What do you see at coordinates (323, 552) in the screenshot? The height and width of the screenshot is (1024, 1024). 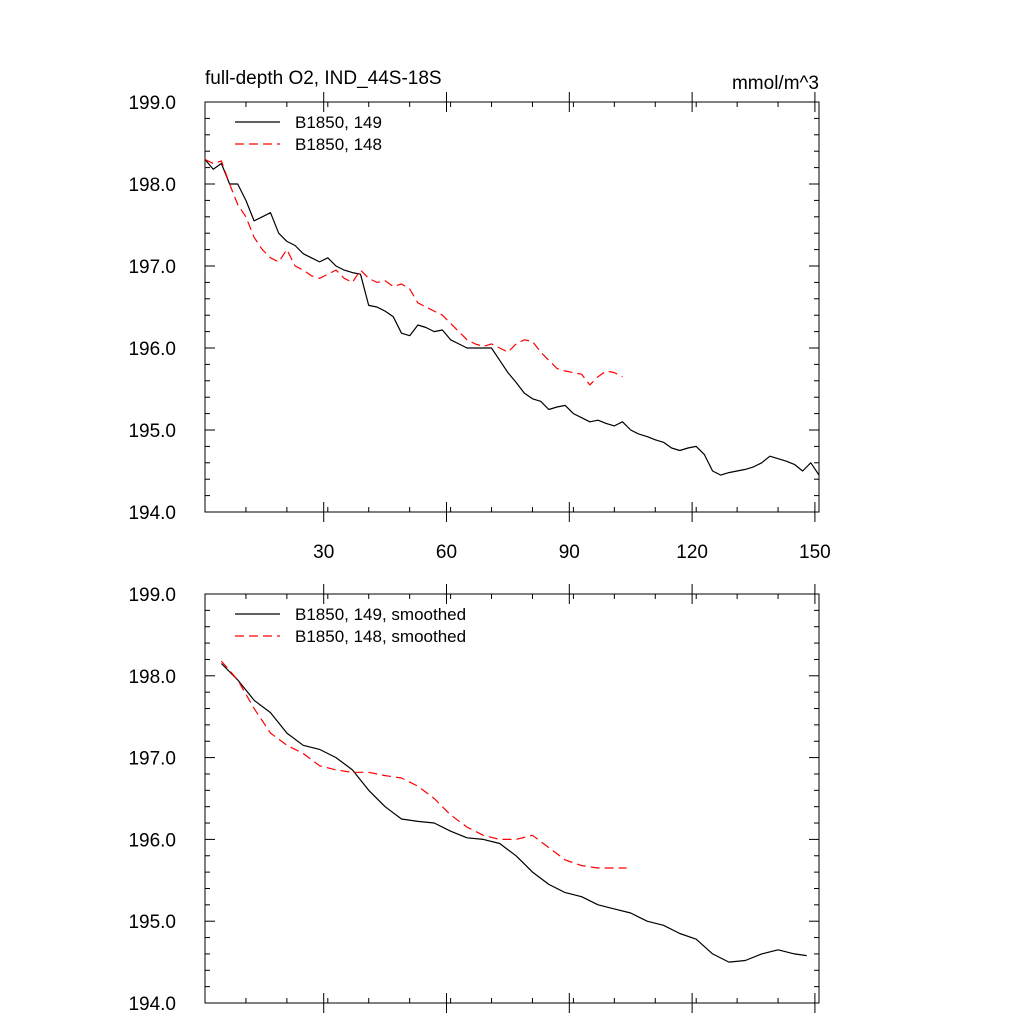 I see `x-tick-label: 30` at bounding box center [323, 552].